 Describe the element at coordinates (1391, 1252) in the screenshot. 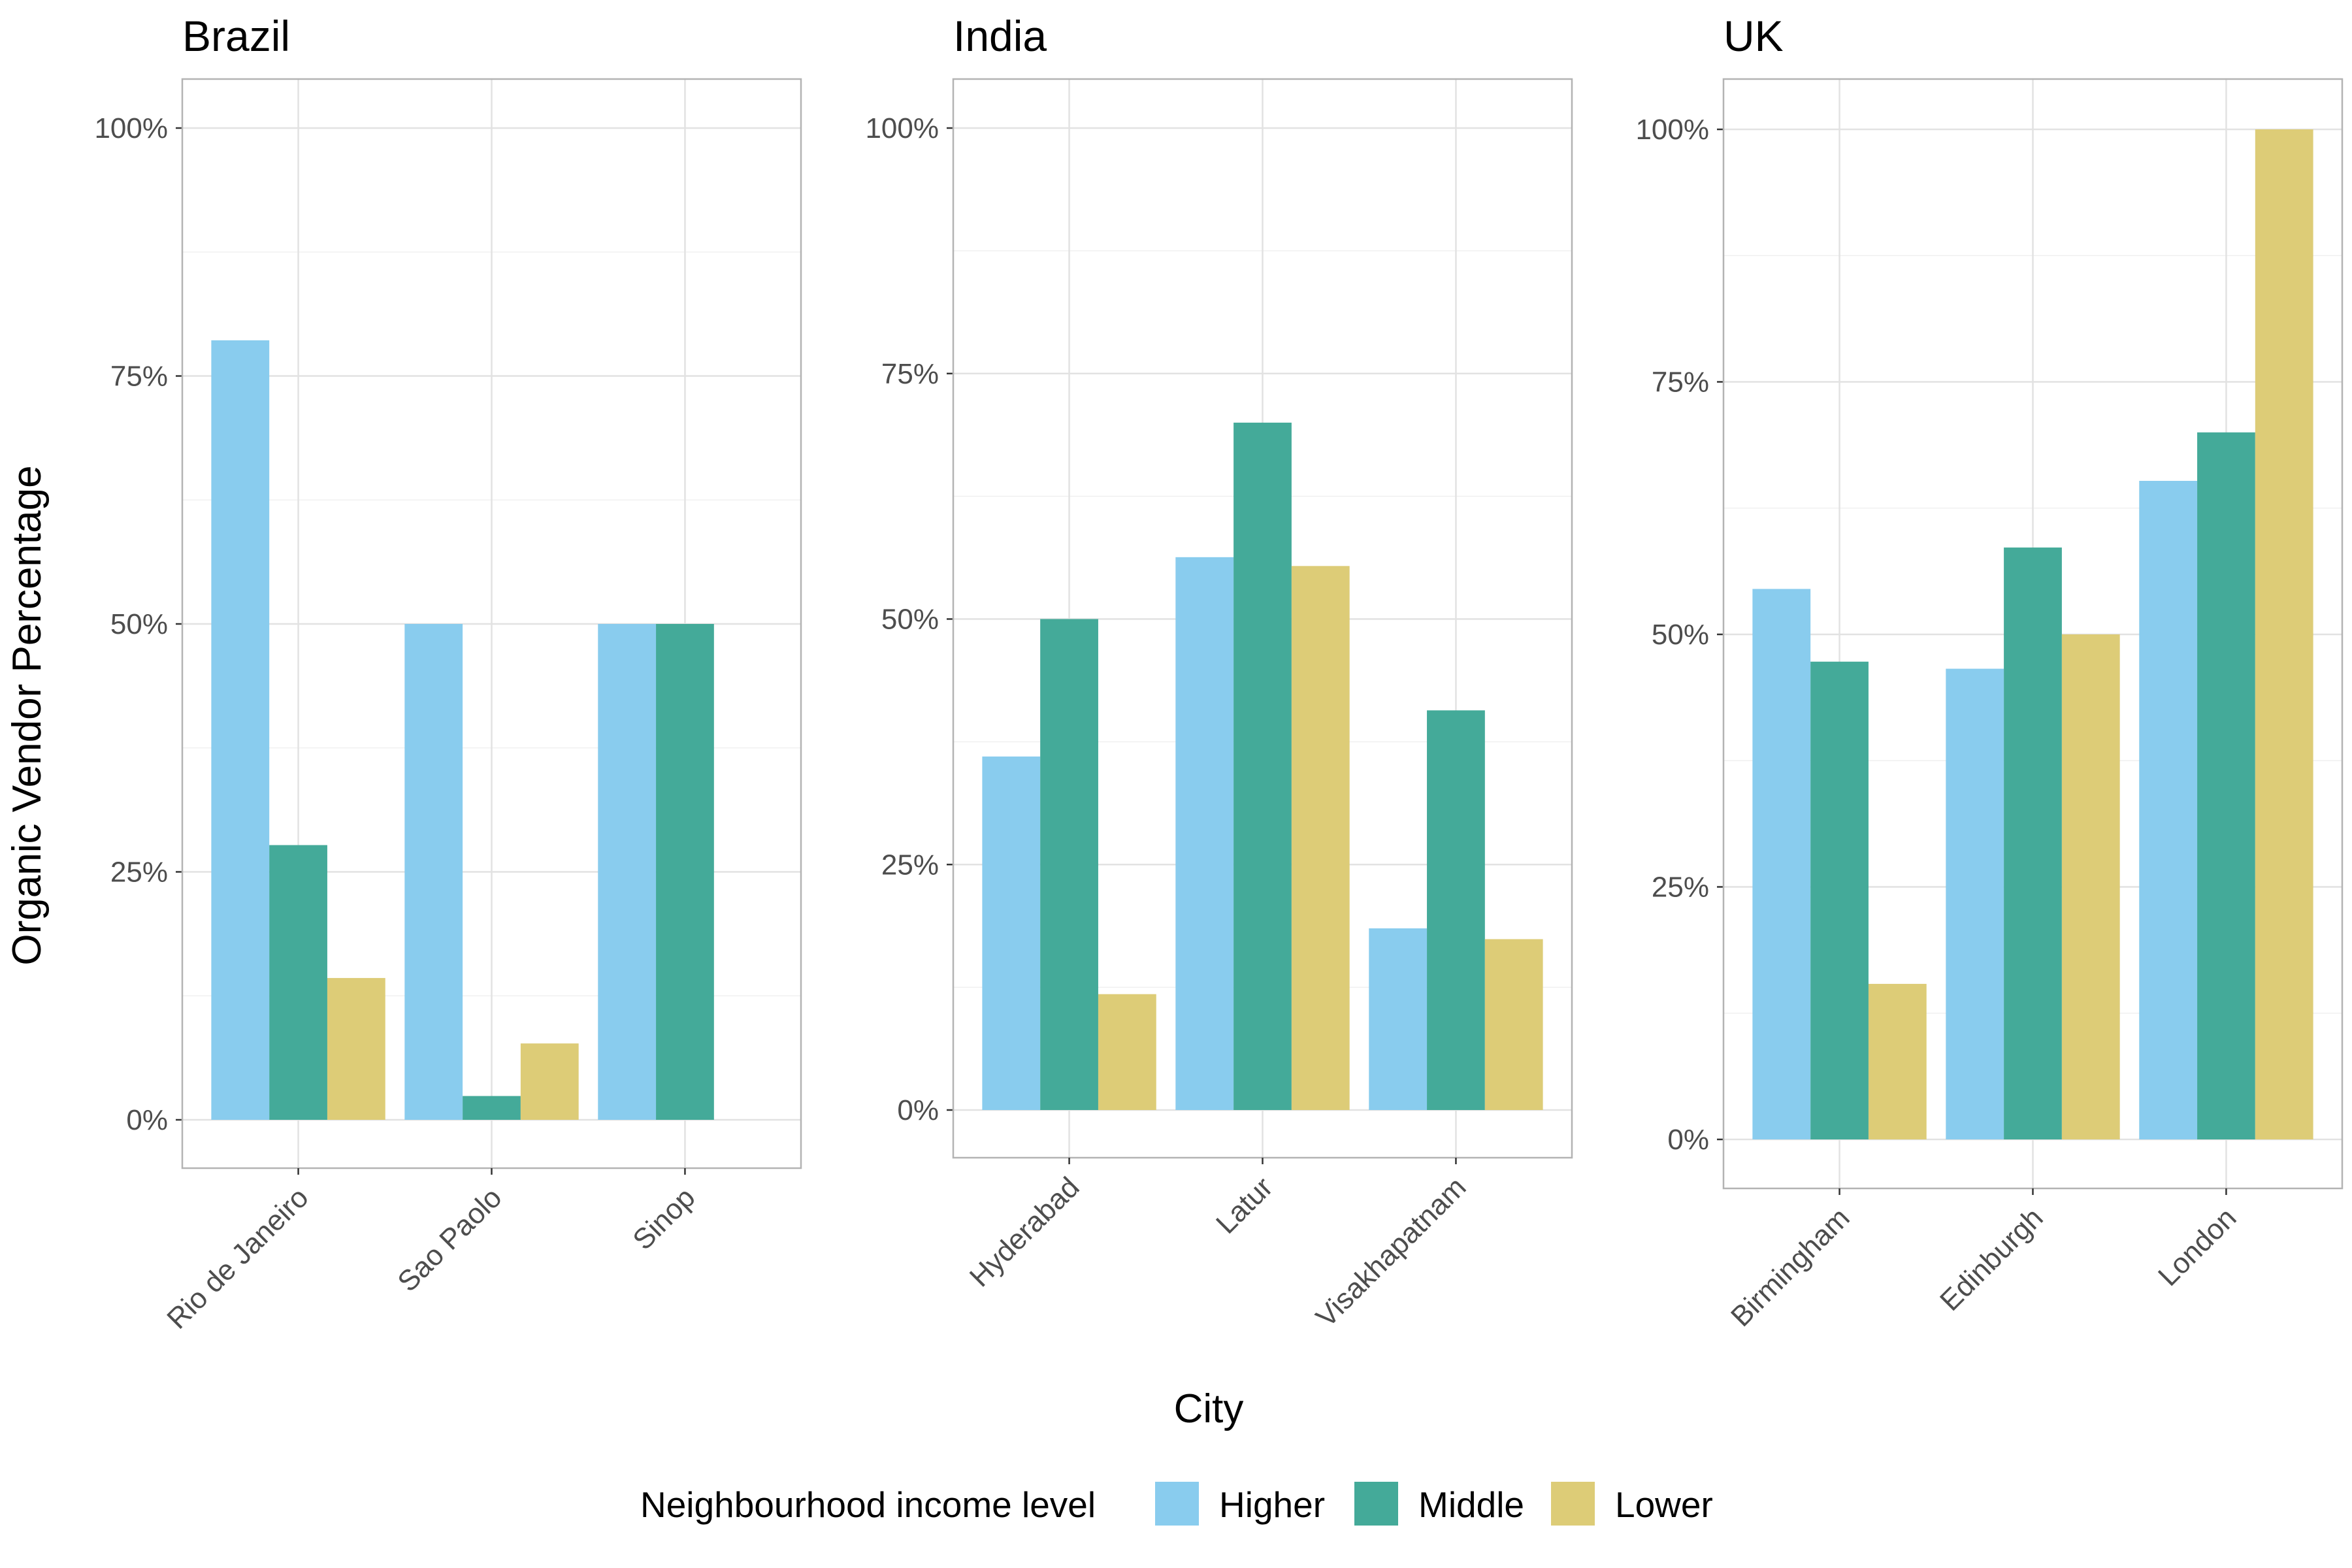

I see `x-tick-label: Visakhapatnam` at that location.